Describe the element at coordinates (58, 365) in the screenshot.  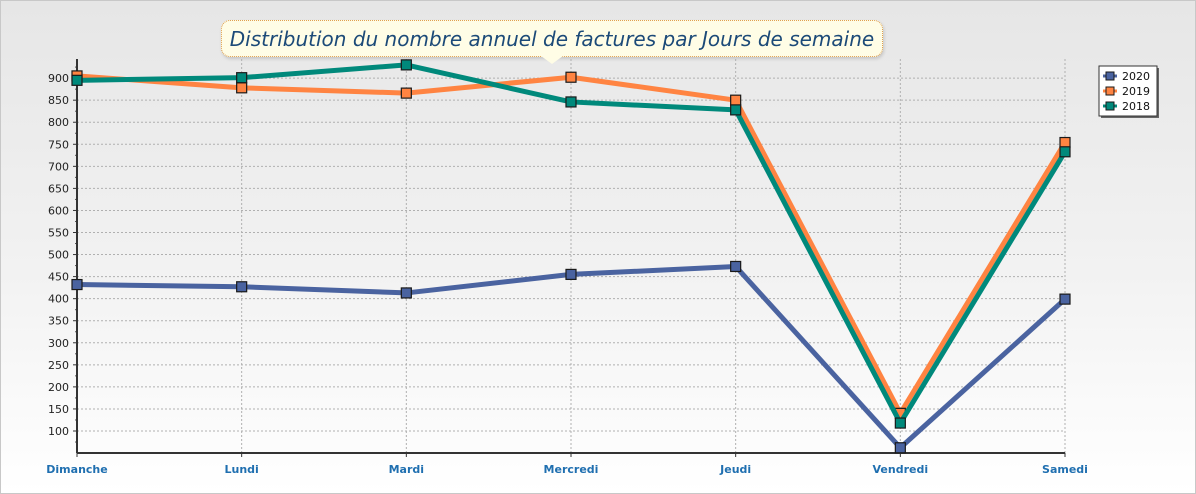
I see `y-tick-label: 250` at that location.